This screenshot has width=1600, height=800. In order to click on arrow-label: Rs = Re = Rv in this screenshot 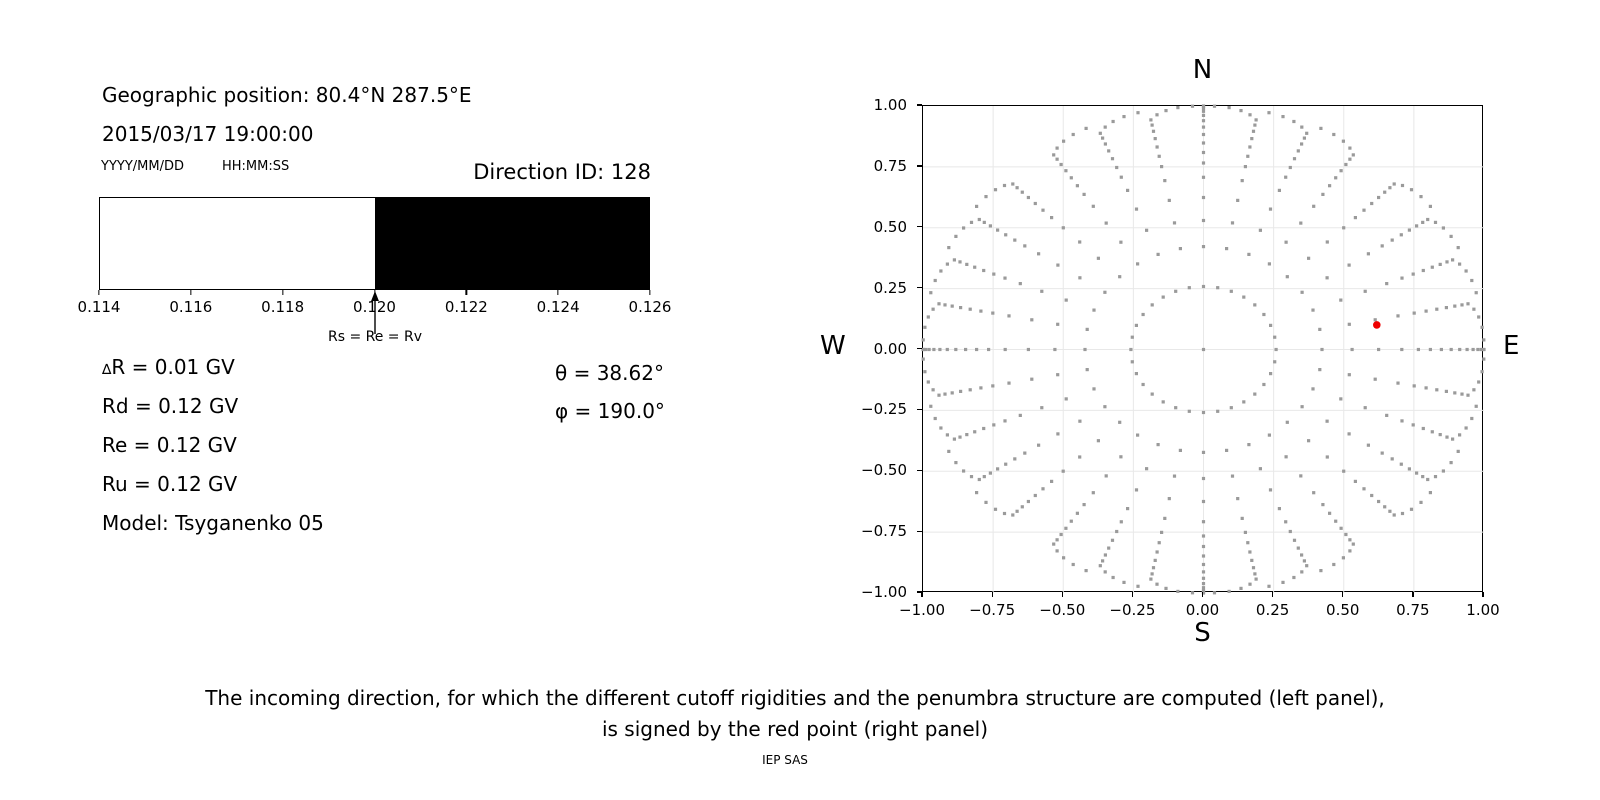, I will do `click(374, 337)`.